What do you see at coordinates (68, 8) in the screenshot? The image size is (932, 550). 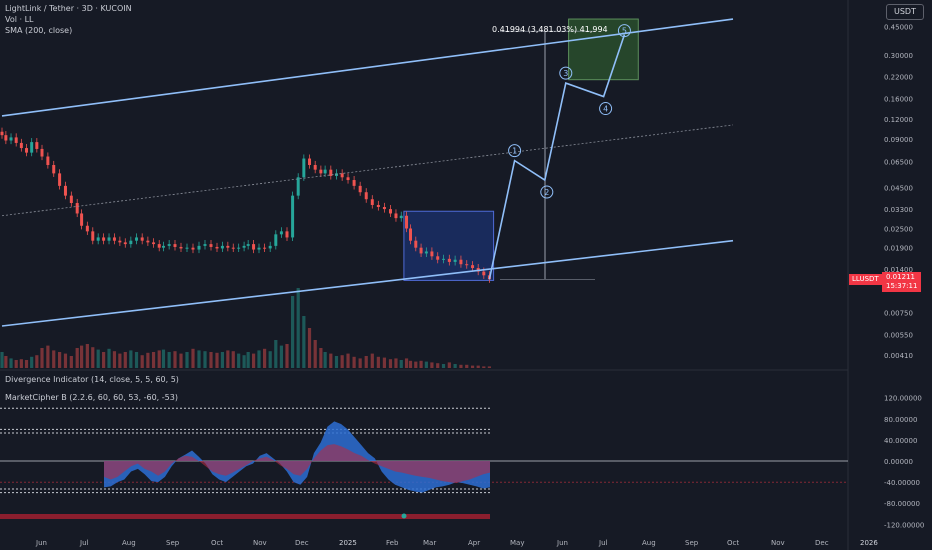 I see `symbol-title: LightLink / Tether · 3D · KUCOIN` at bounding box center [68, 8].